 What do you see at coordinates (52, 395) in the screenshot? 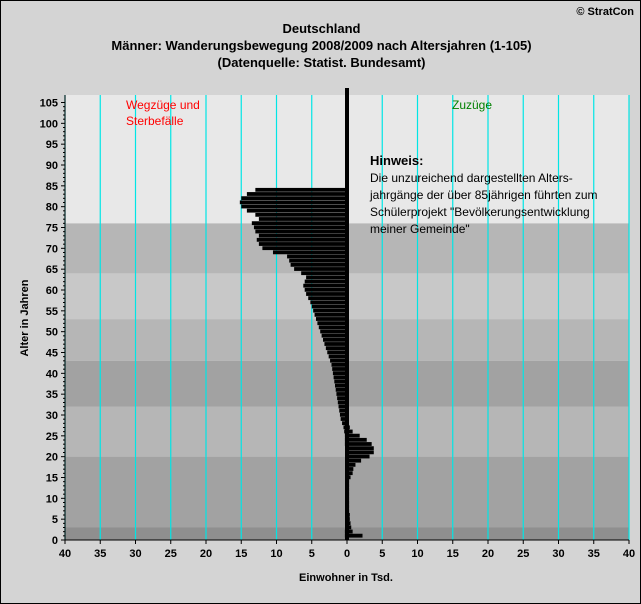
I see `y-tick-label: 35` at bounding box center [52, 395].